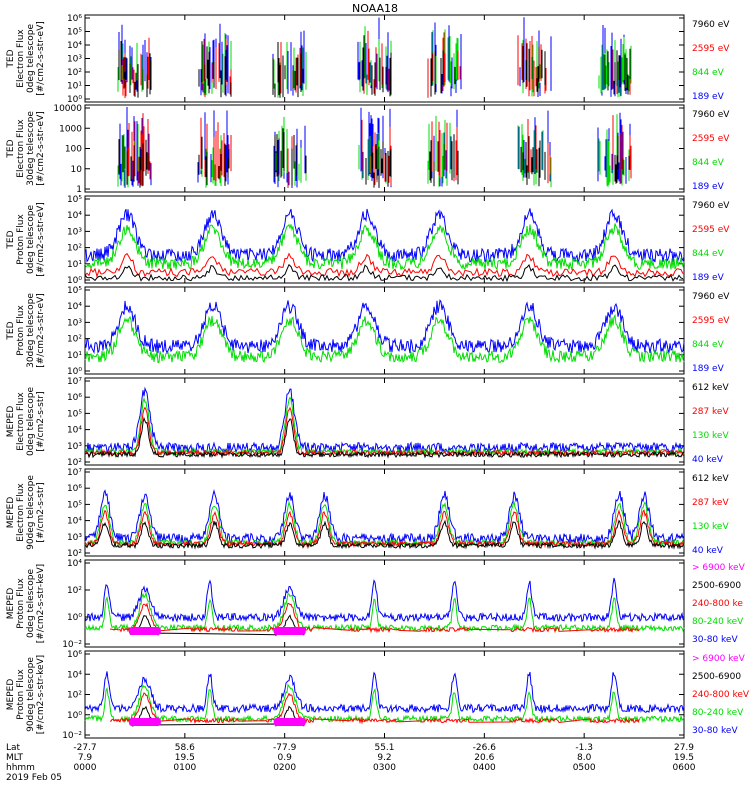 The height and width of the screenshot is (800, 750). I want to click on x-tick-lat: -77.9, so click(285, 748).